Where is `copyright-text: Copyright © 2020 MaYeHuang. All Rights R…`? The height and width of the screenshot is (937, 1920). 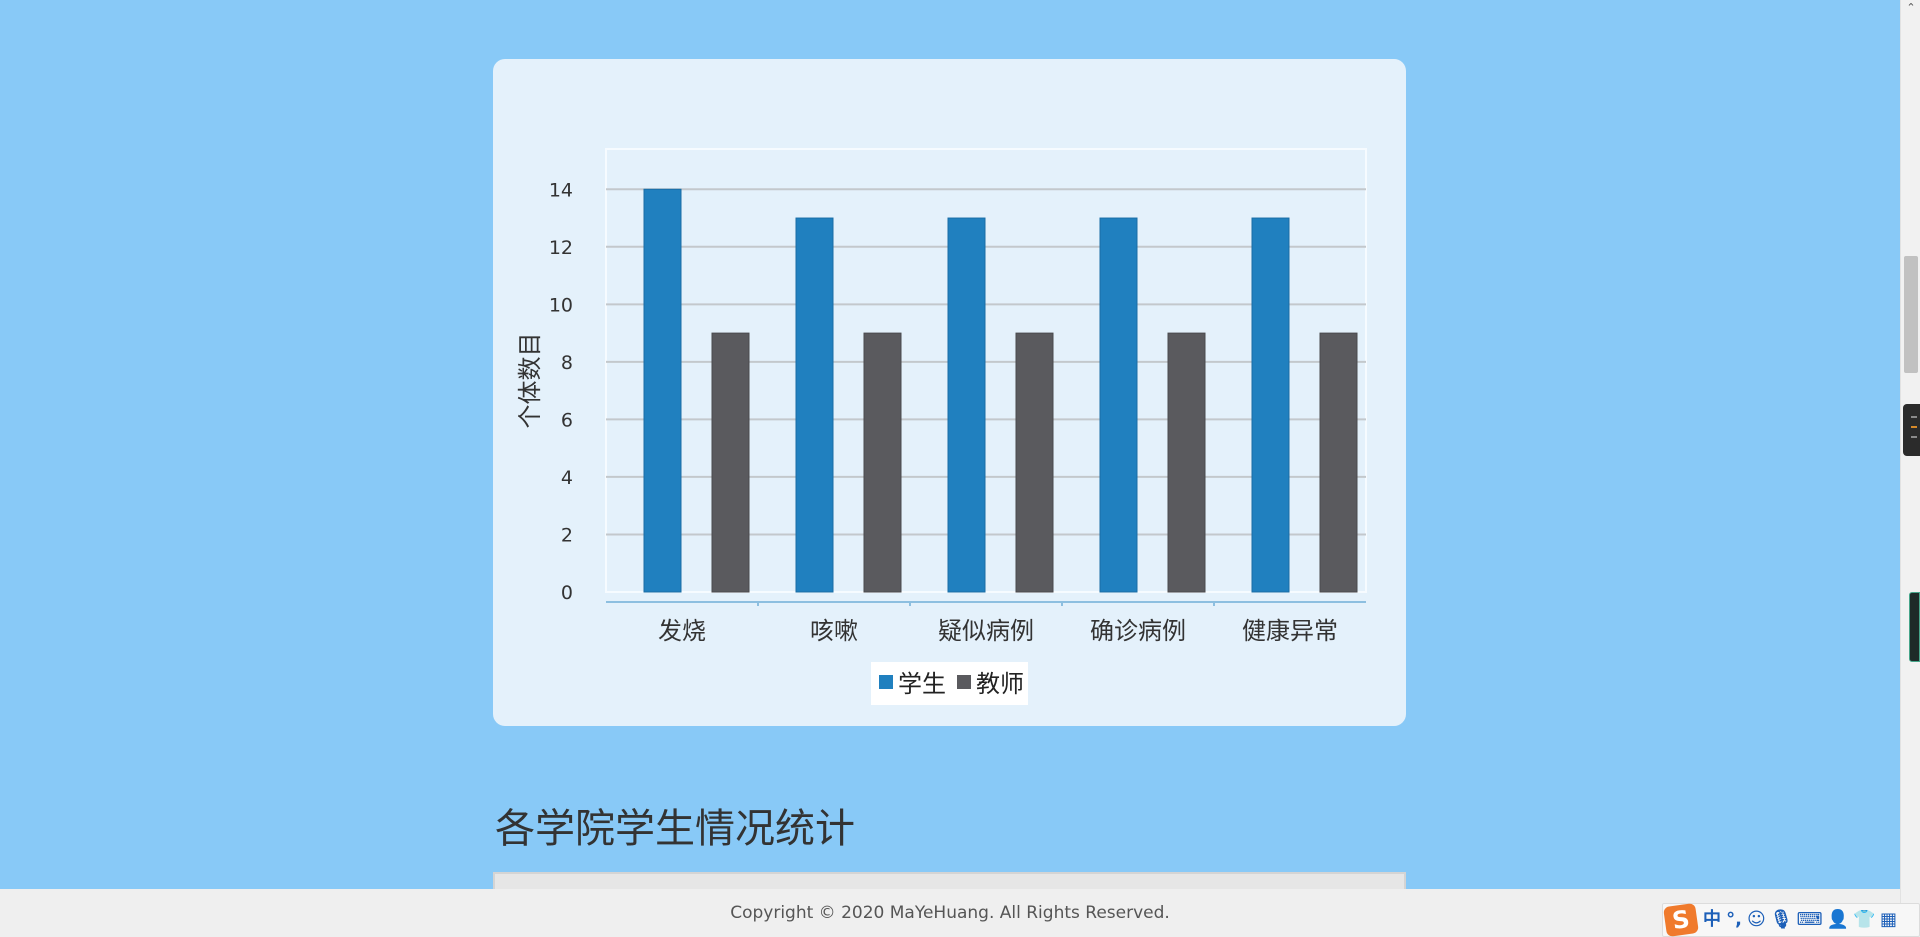 copyright-text: Copyright © 2020 MaYeHuang. All Rights R… is located at coordinates (950, 913).